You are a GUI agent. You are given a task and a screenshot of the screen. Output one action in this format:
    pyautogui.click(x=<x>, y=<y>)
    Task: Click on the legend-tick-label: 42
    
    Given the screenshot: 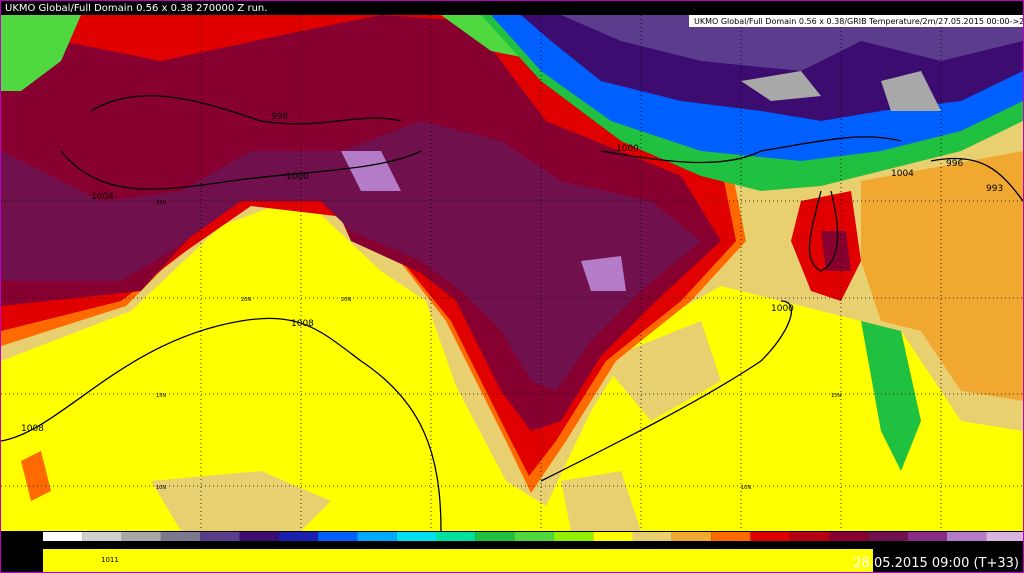 What is the action you would take?
    pyautogui.click(x=868, y=546)
    